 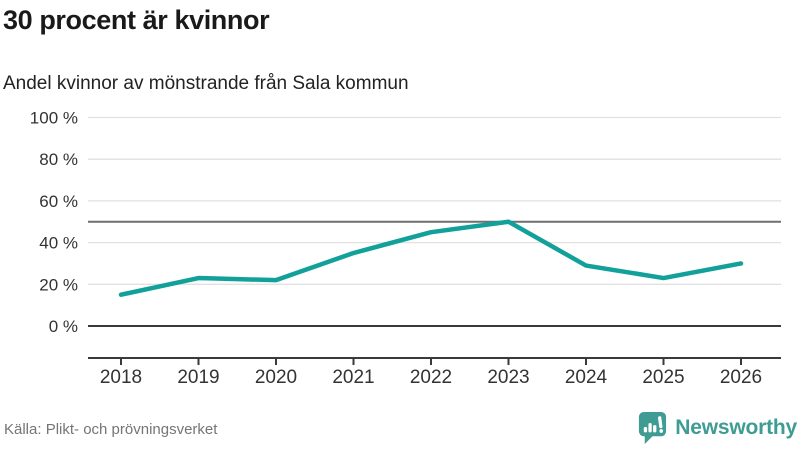 What do you see at coordinates (121, 377) in the screenshot?
I see `x-tick-label: 2018` at bounding box center [121, 377].